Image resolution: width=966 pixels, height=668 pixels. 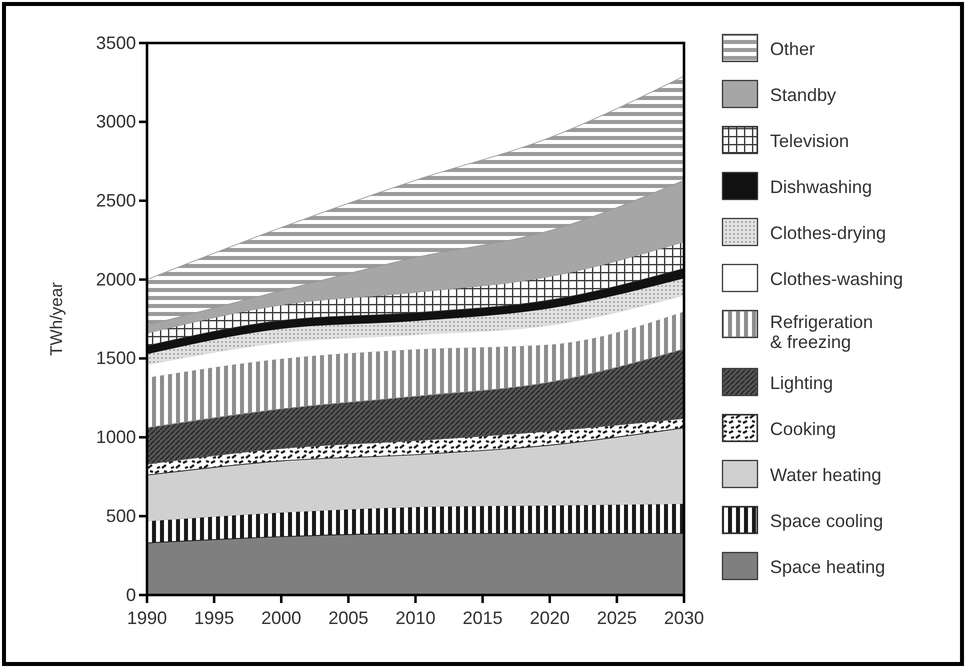 I want to click on legend-label: Lighting, so click(x=802, y=383).